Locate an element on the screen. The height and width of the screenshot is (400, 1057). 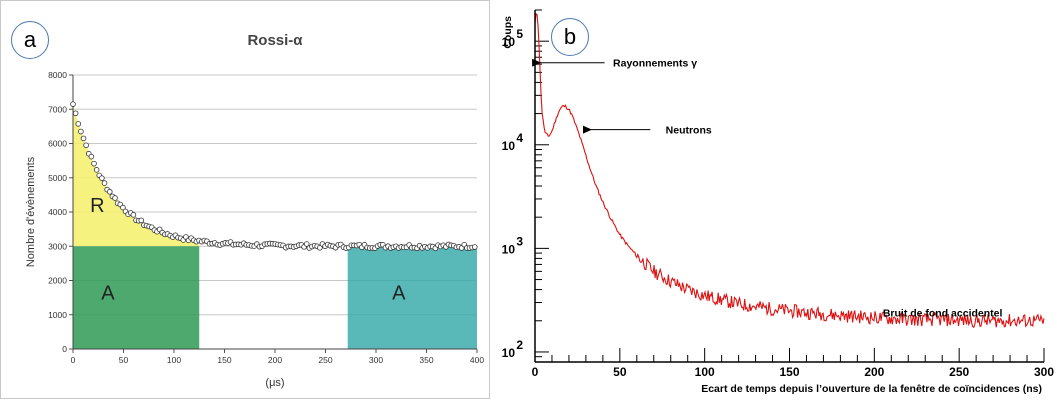
region-a-right is located at coordinates (412, 297).